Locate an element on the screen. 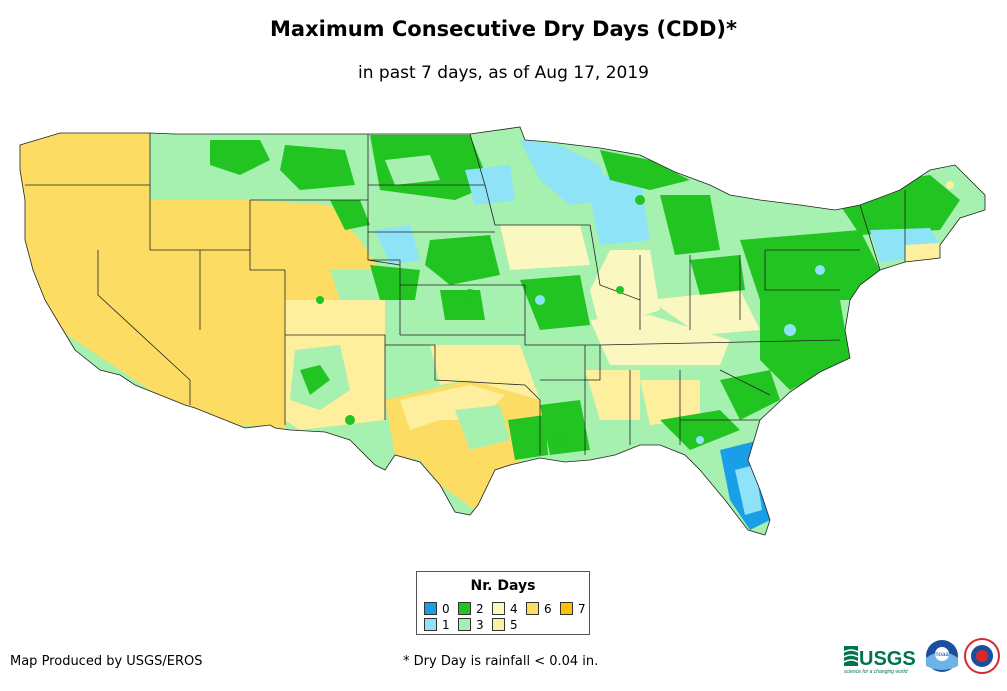  map-subtitle: in past 7 days, as of Aug 17, 2019 is located at coordinates (503, 73).